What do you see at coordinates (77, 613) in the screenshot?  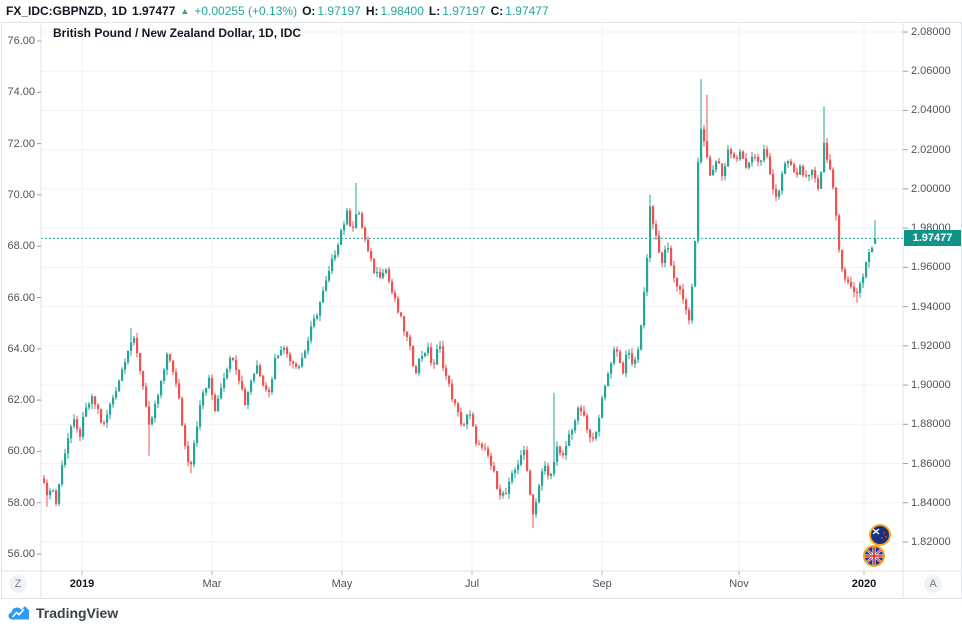 I see `tradingview-logo-text: TradingView` at bounding box center [77, 613].